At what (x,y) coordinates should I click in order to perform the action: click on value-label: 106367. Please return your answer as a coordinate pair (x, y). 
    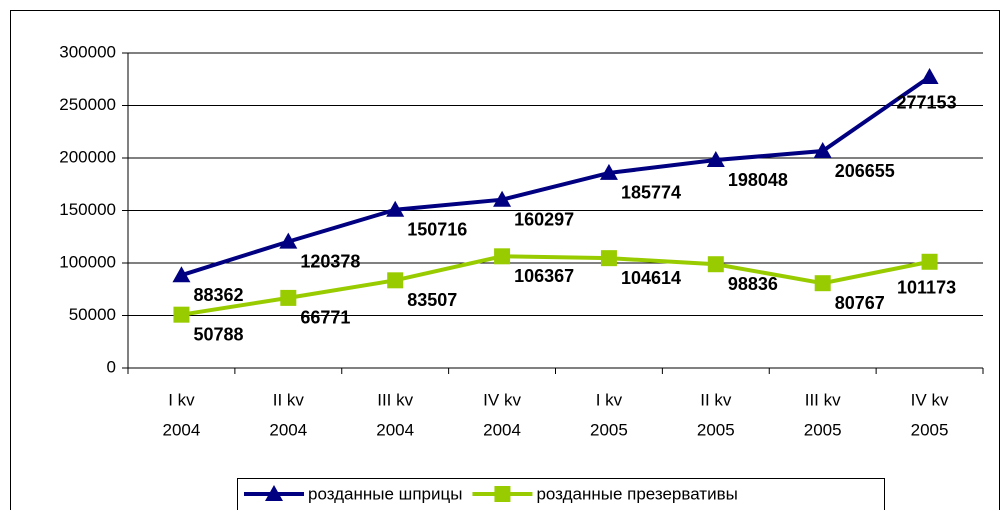
    Looking at the image, I should click on (544, 276).